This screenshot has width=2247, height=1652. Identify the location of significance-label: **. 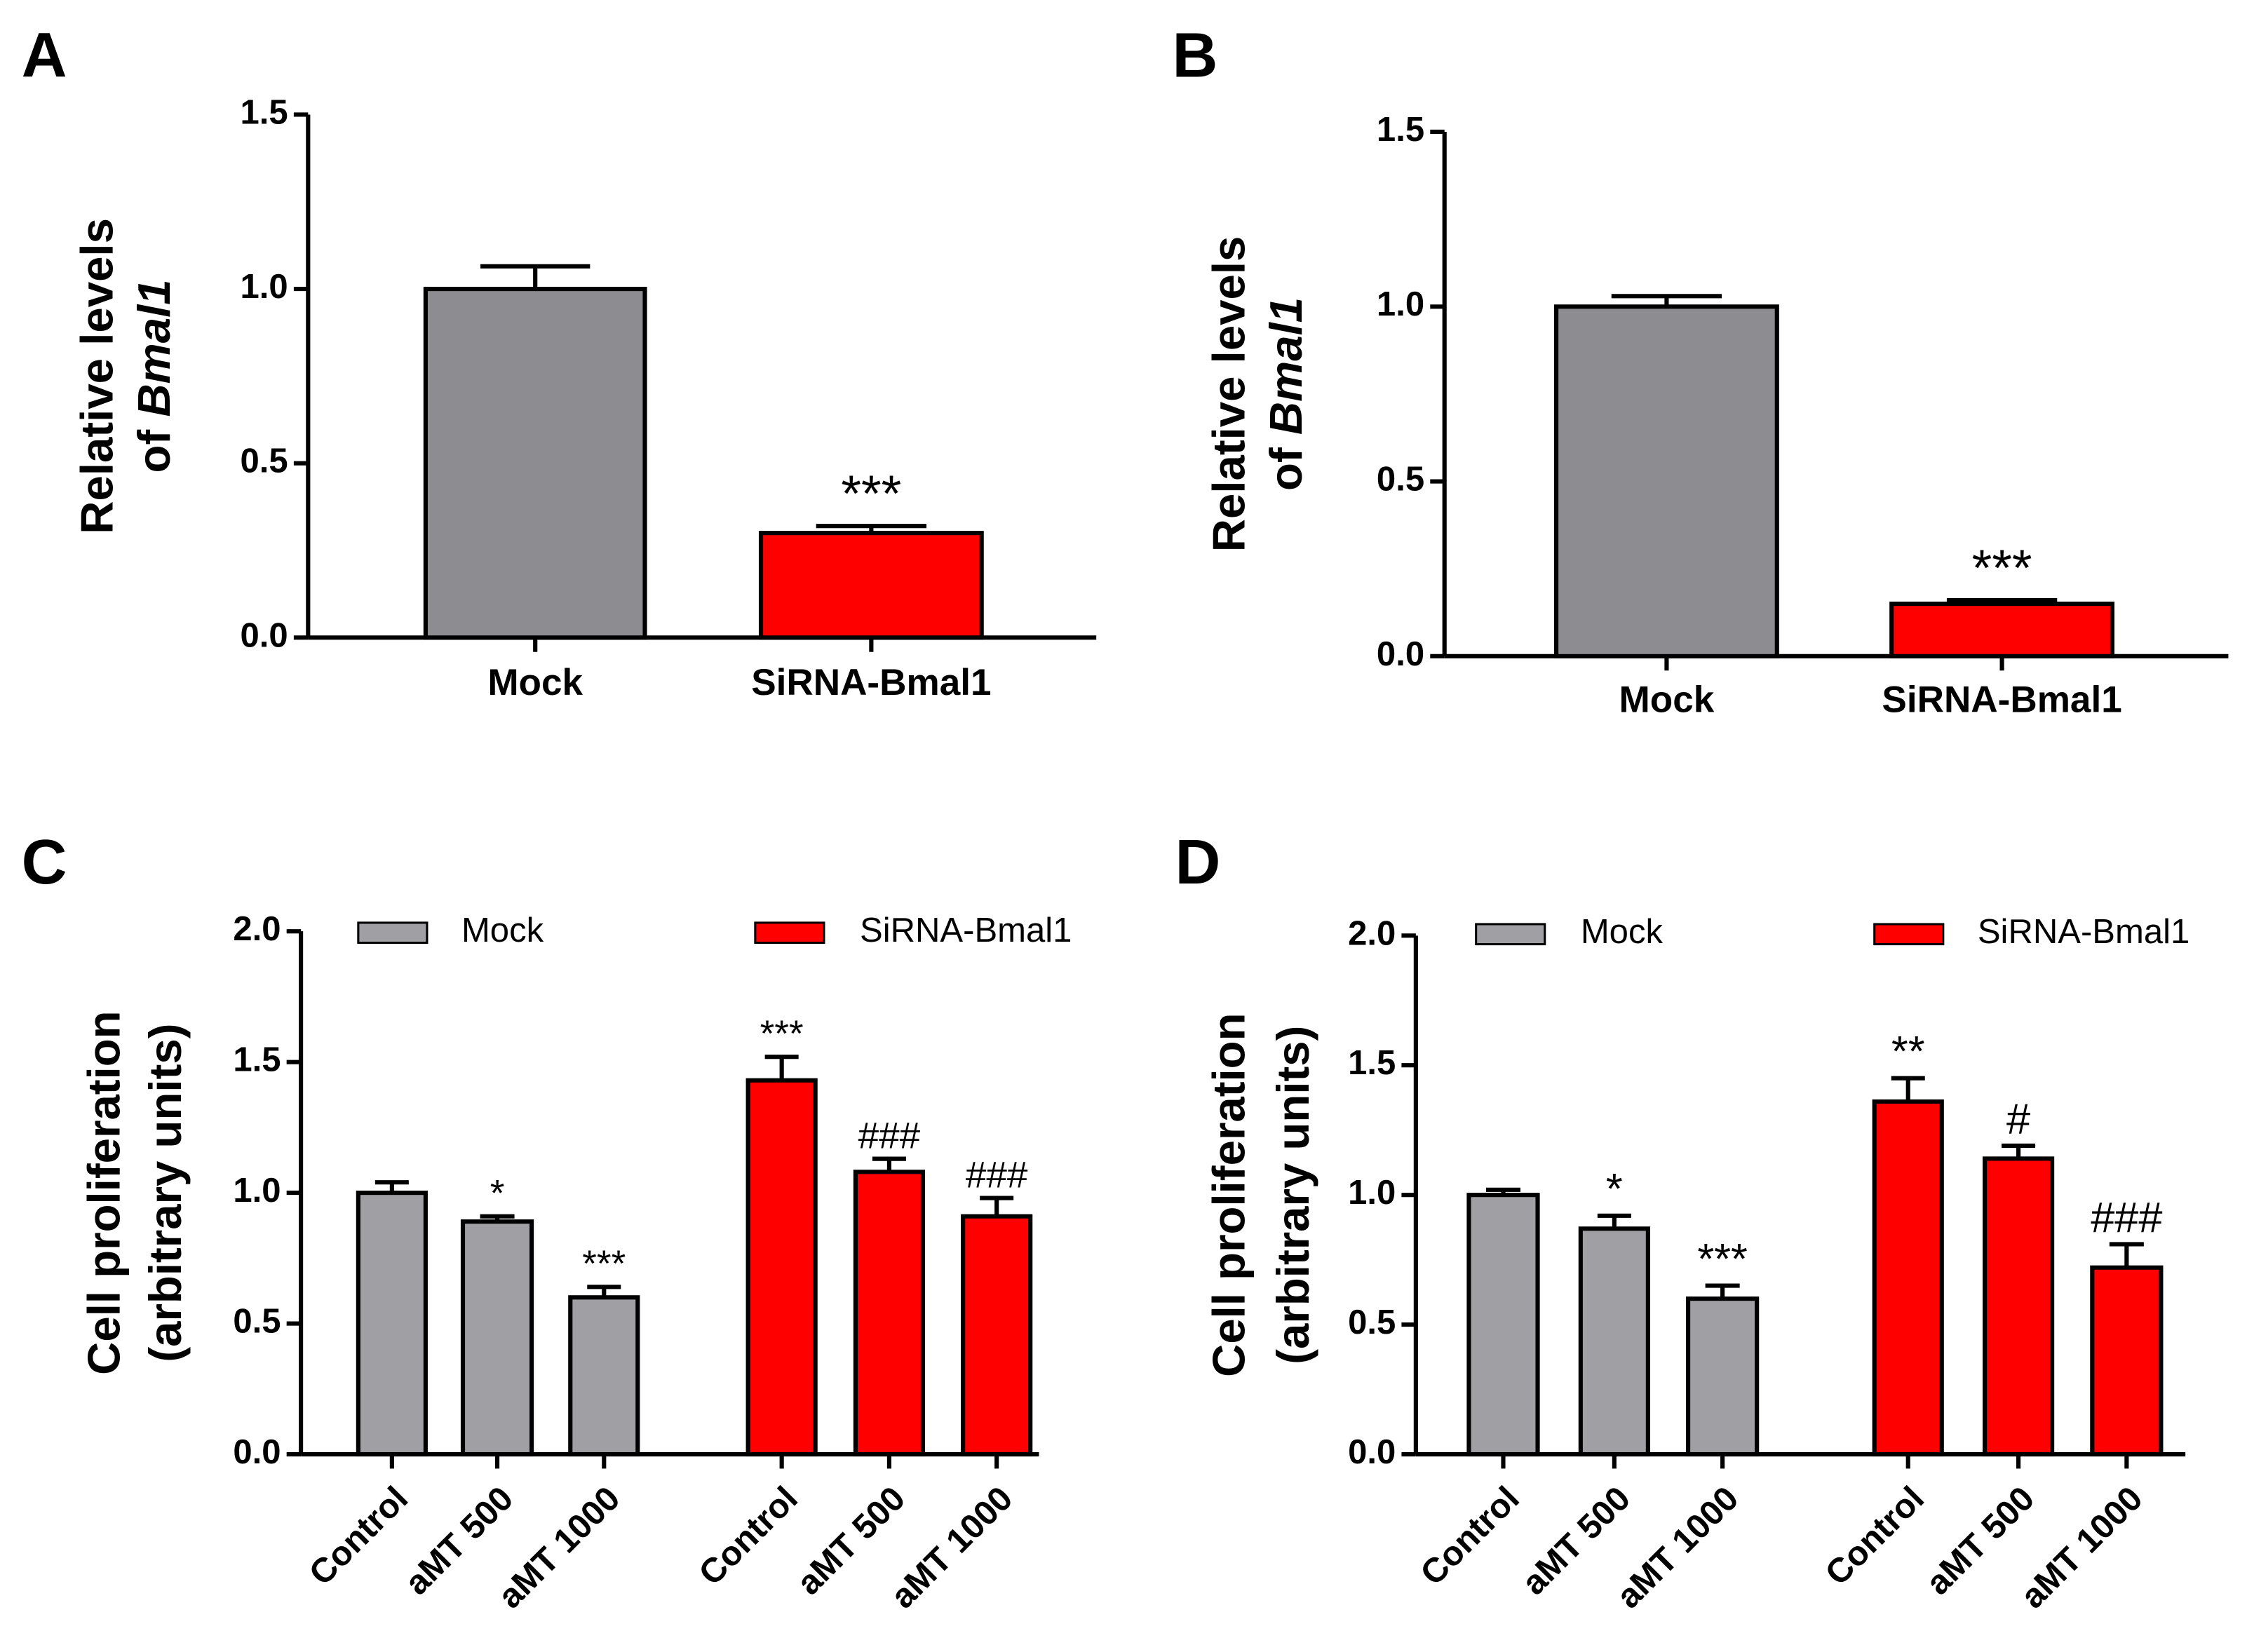
(1908, 1051).